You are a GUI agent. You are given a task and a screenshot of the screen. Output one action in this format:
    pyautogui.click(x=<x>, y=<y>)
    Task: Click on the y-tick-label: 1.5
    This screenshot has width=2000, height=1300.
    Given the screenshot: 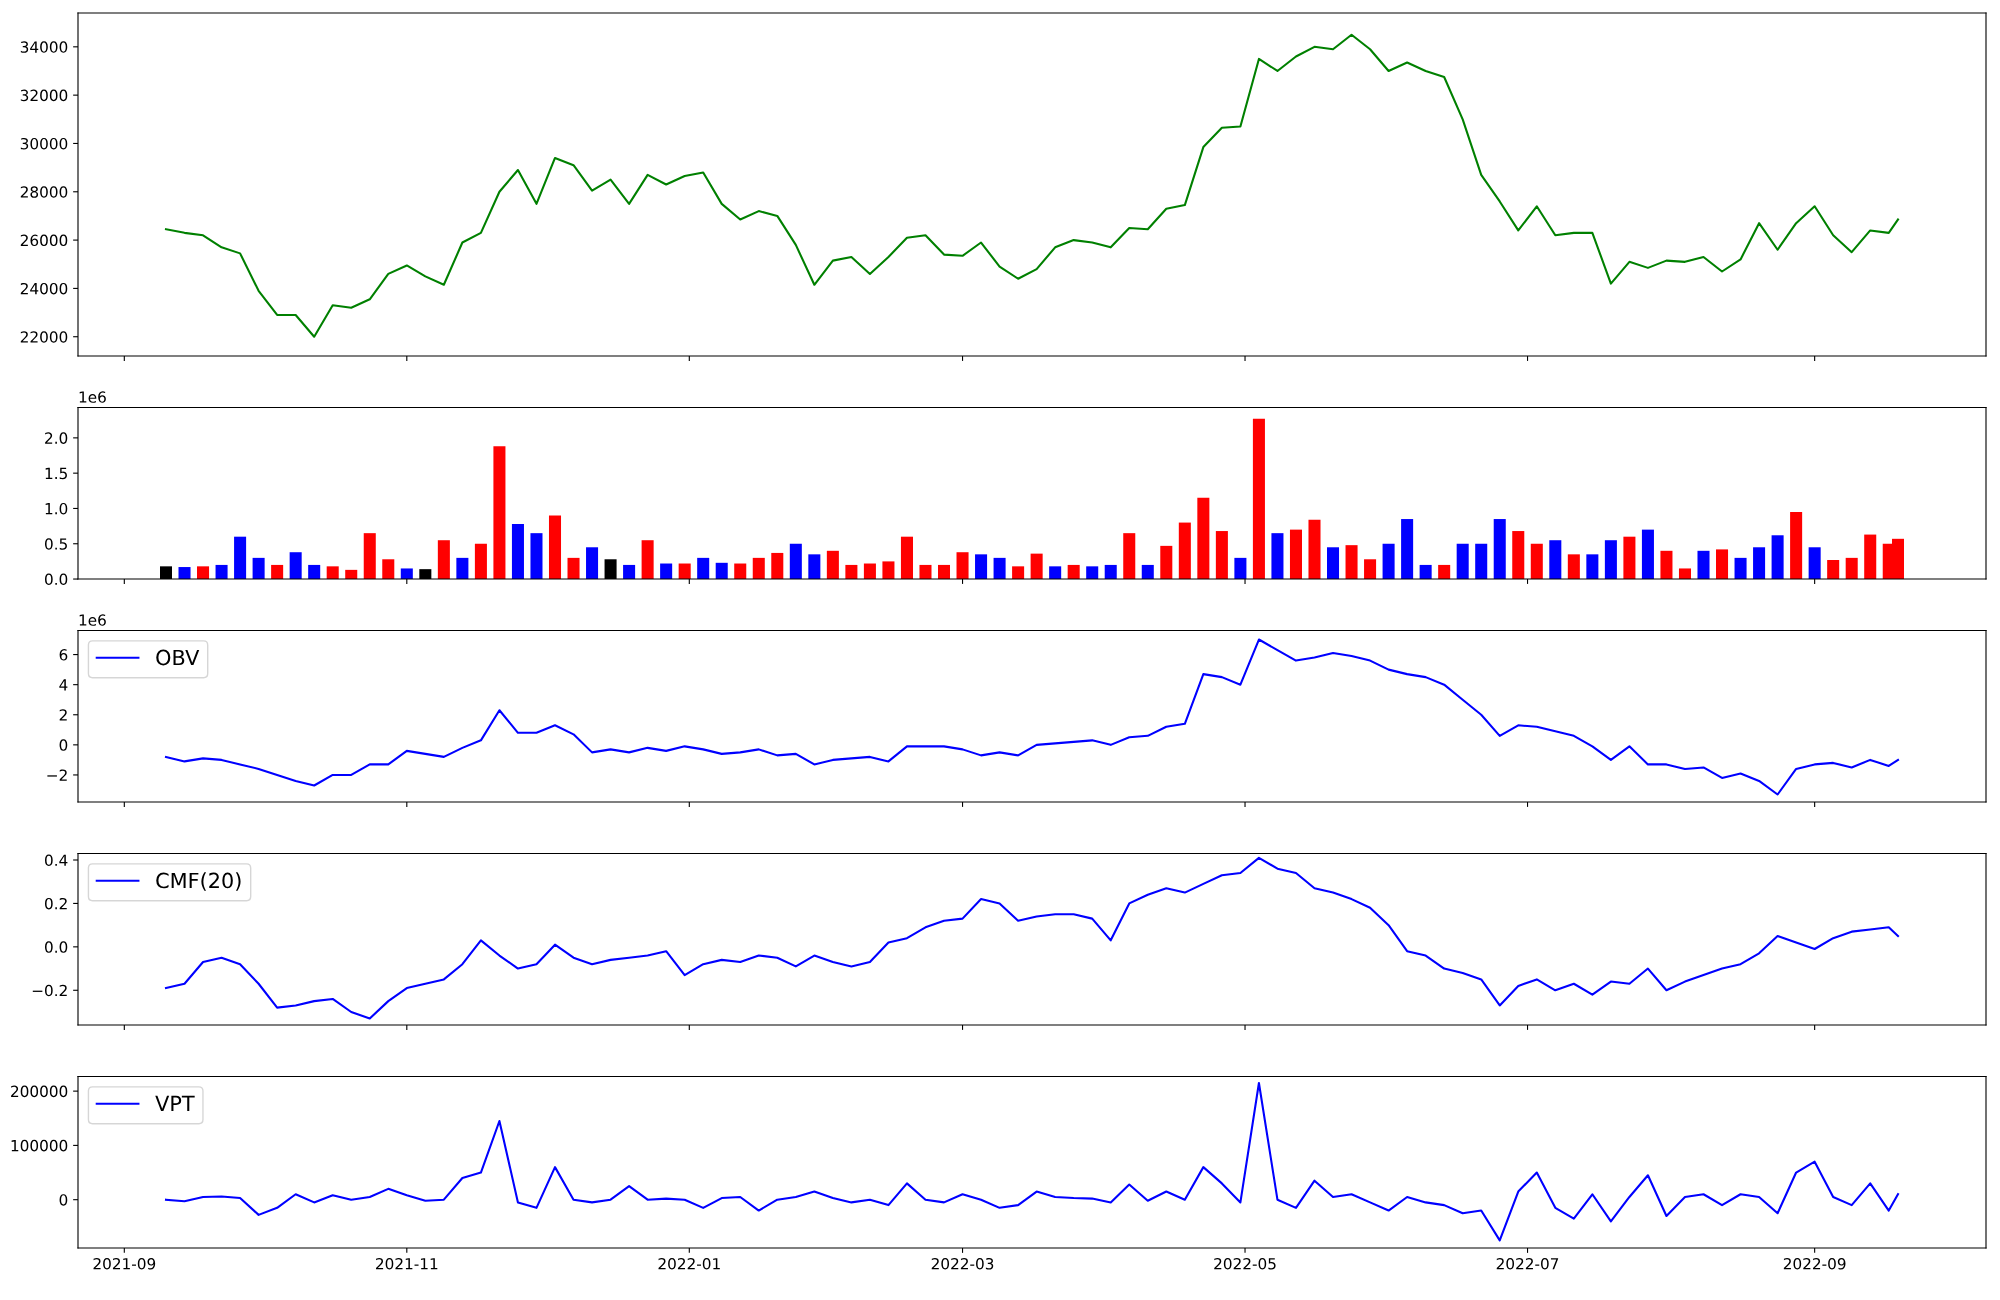 What is the action you would take?
    pyautogui.click(x=56, y=473)
    